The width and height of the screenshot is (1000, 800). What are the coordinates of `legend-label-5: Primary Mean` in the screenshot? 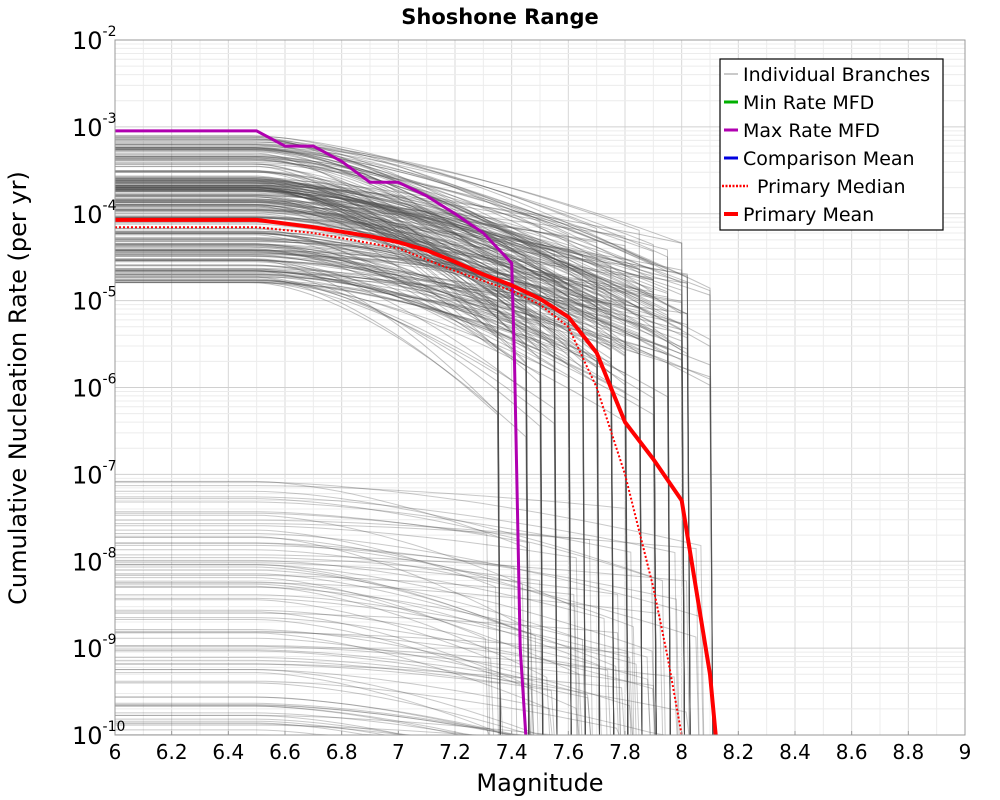 It's located at (808, 215).